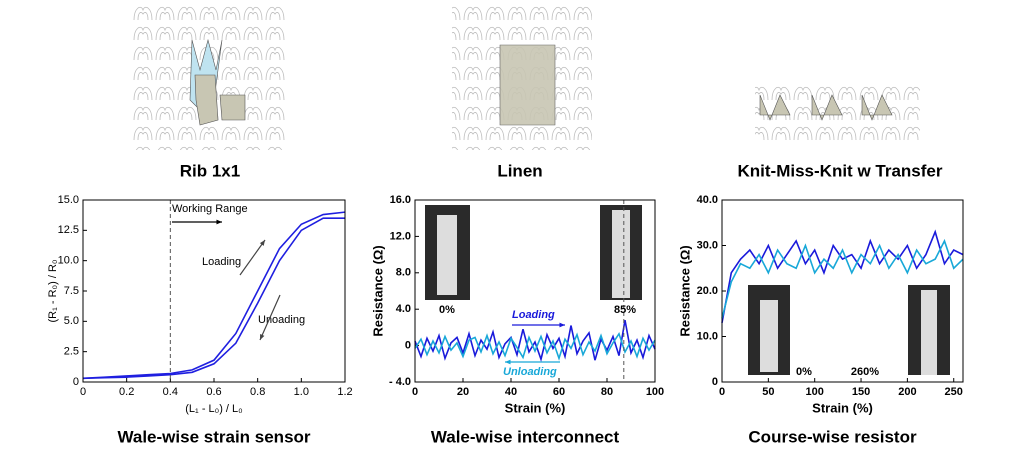 Image resolution: width=1022 pixels, height=462 pixels. What do you see at coordinates (840, 170) in the screenshot?
I see `pattern-label: Knit-Miss-Knit w Transfer` at bounding box center [840, 170].